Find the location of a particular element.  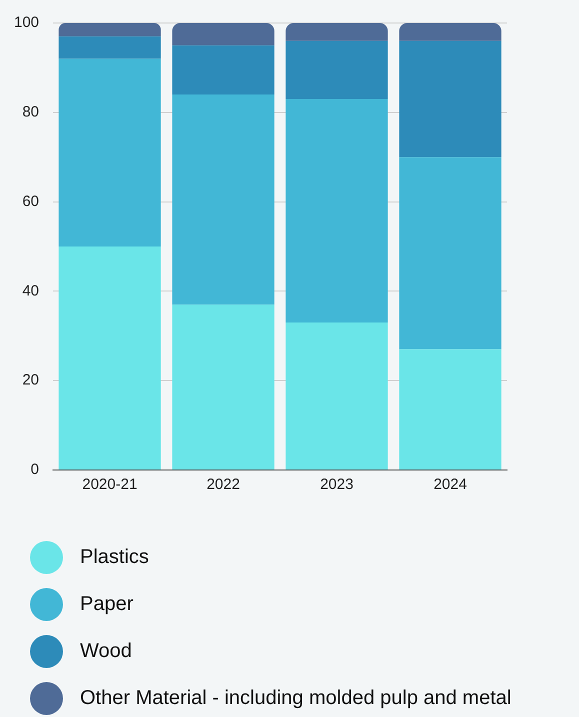

legend-label: Other Material - including molded pulp and metal is located at coordinates (296, 698).